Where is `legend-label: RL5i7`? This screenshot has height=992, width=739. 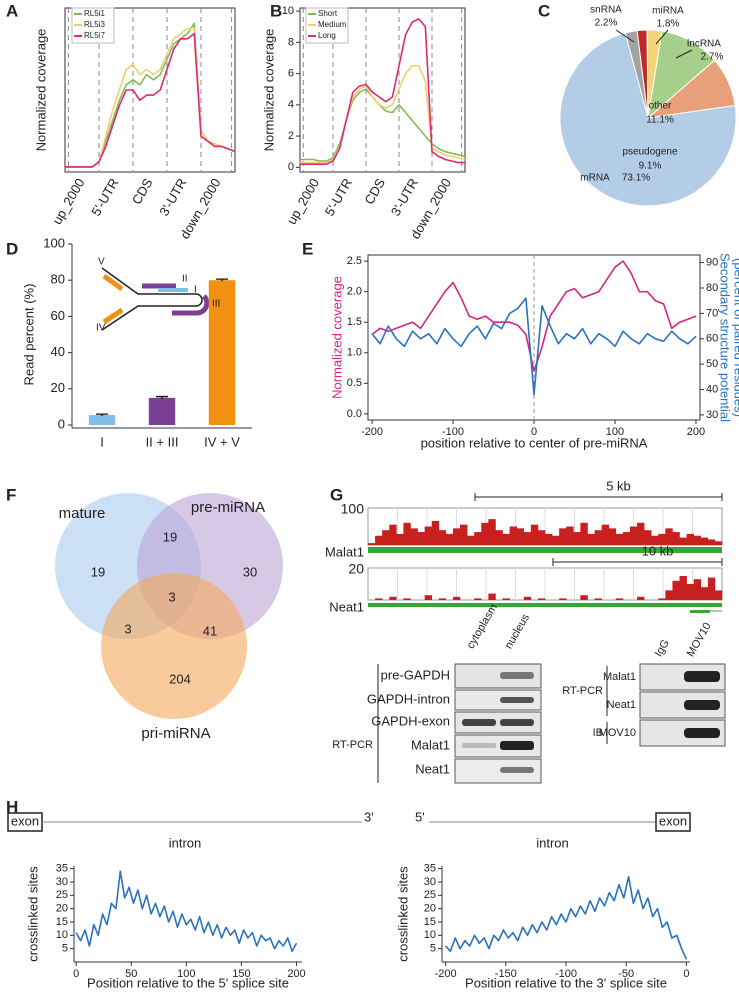
legend-label: RL5i7 is located at coordinates (94, 35).